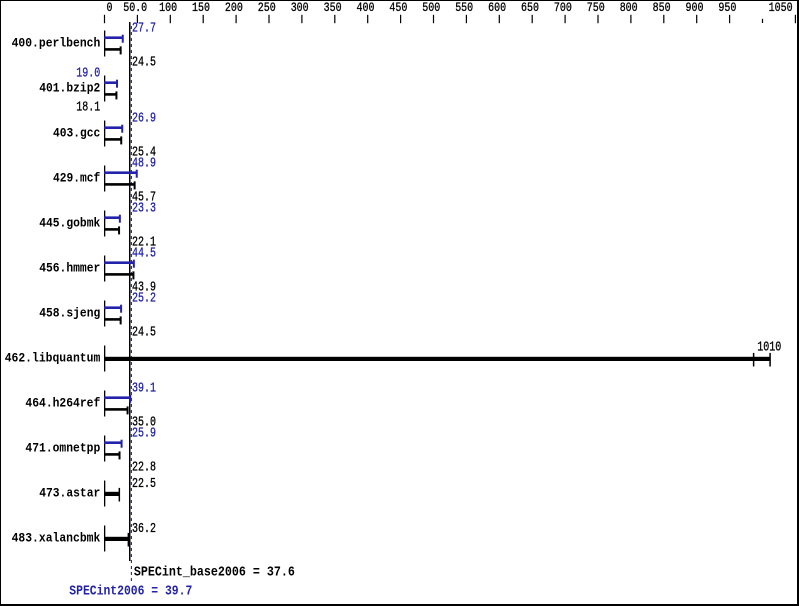 The image size is (799, 606). What do you see at coordinates (596, 8) in the screenshot?
I see `svg-text: 750` at bounding box center [596, 8].